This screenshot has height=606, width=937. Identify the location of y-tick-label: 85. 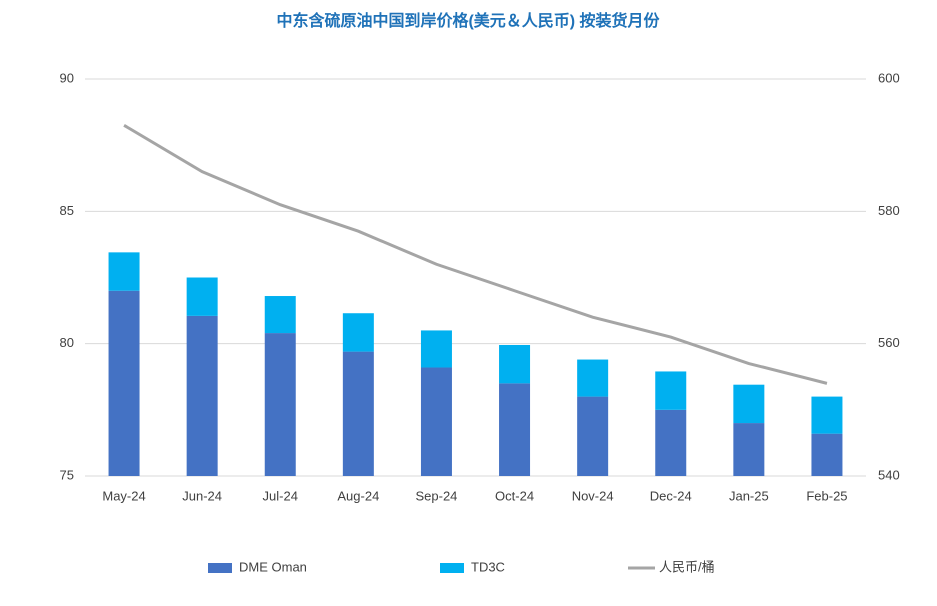
(67, 210).